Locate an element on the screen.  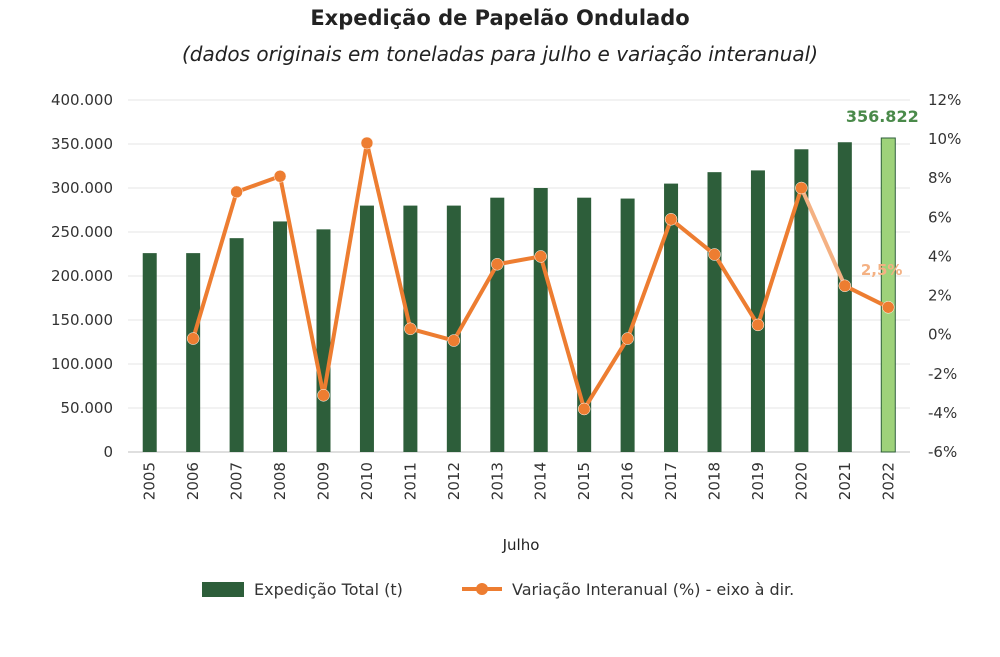
x-axis-tick-label: 2007 is located at coordinates (237, 481).